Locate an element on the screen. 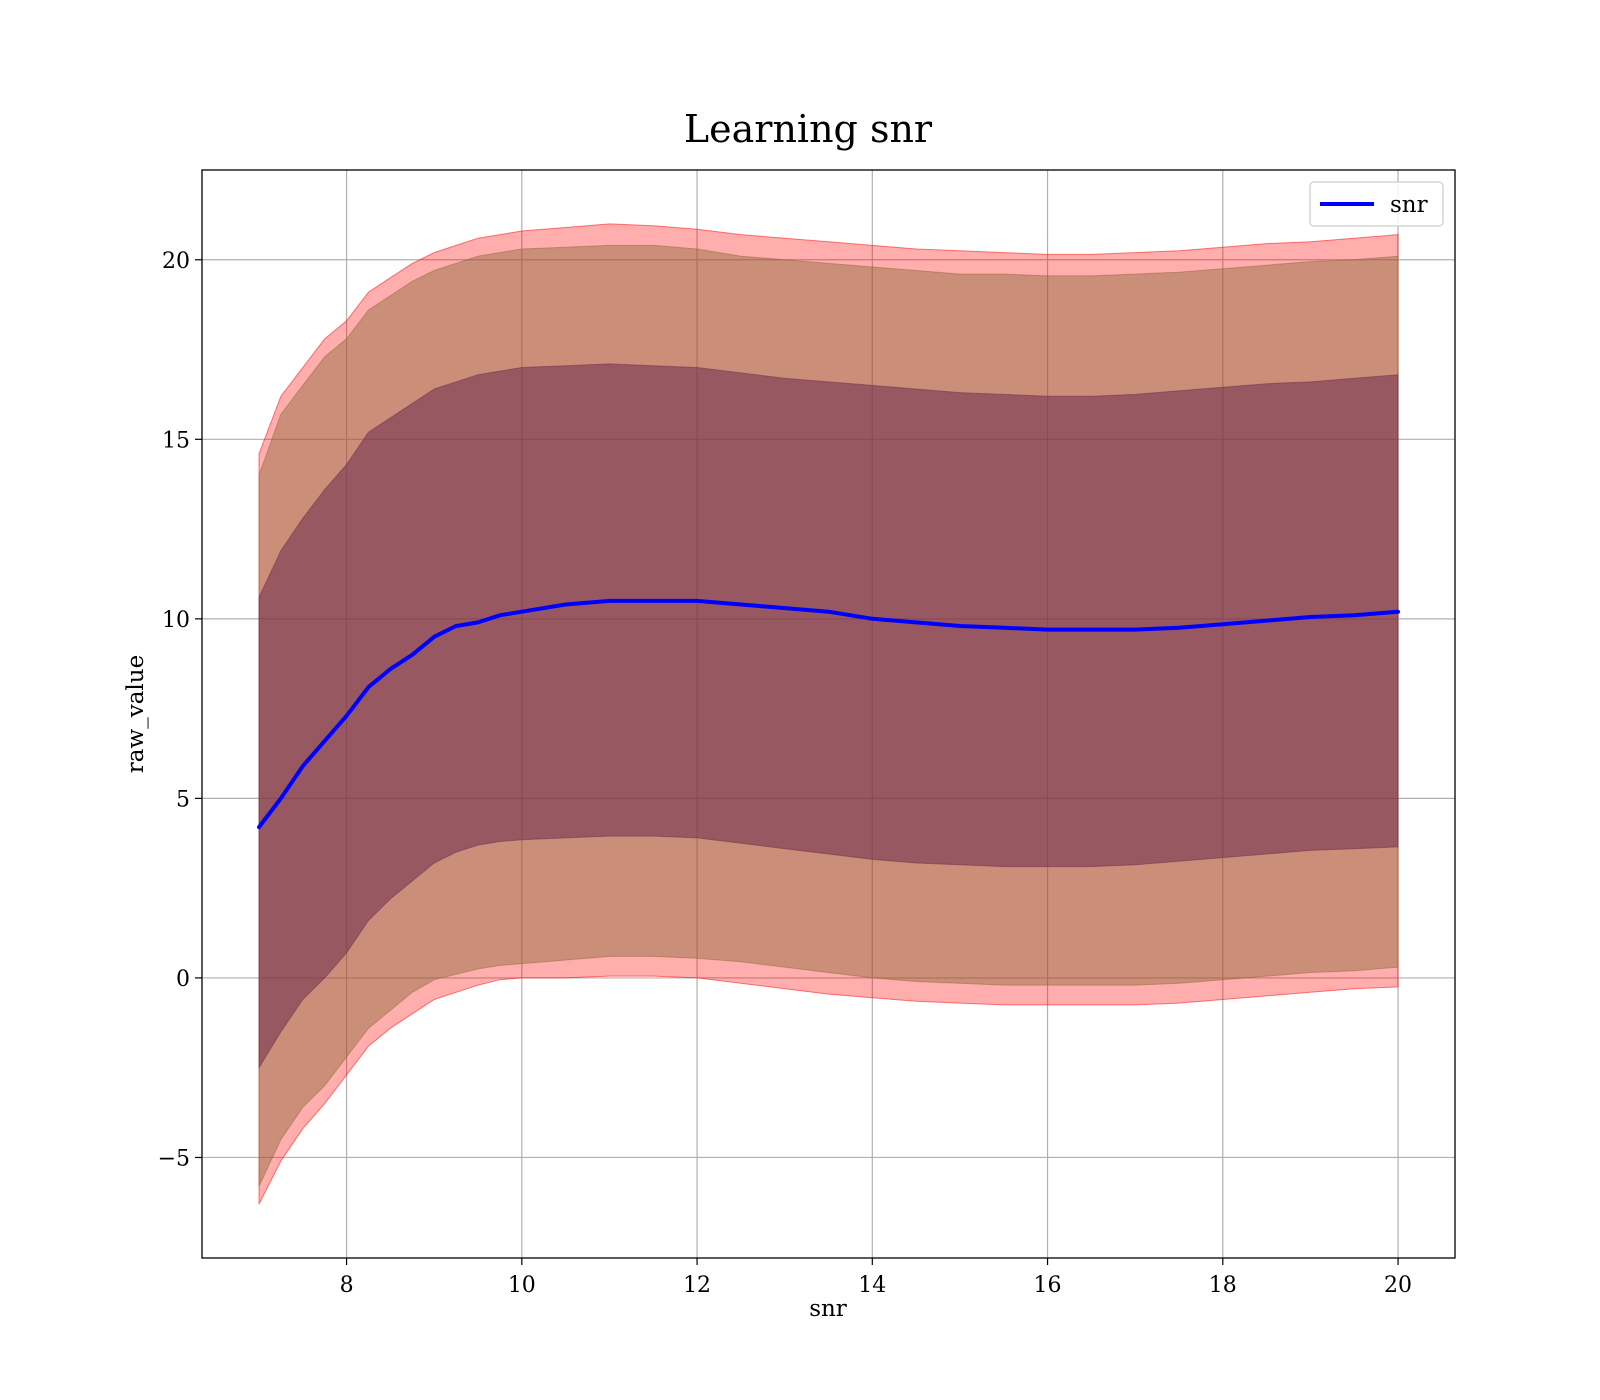  series-line-snr is located at coordinates (828, 714).